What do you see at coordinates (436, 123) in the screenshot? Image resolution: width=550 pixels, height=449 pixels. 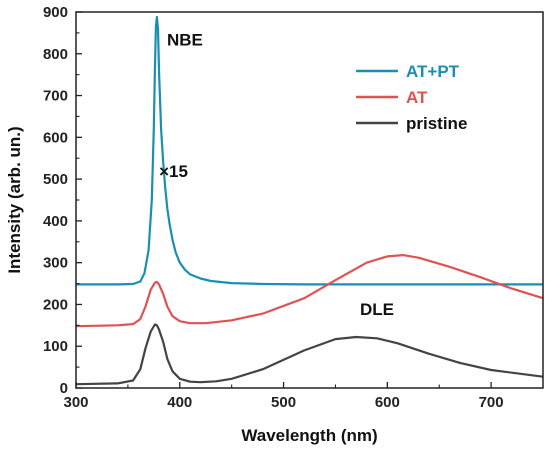 I see `legend-label: pristine` at bounding box center [436, 123].